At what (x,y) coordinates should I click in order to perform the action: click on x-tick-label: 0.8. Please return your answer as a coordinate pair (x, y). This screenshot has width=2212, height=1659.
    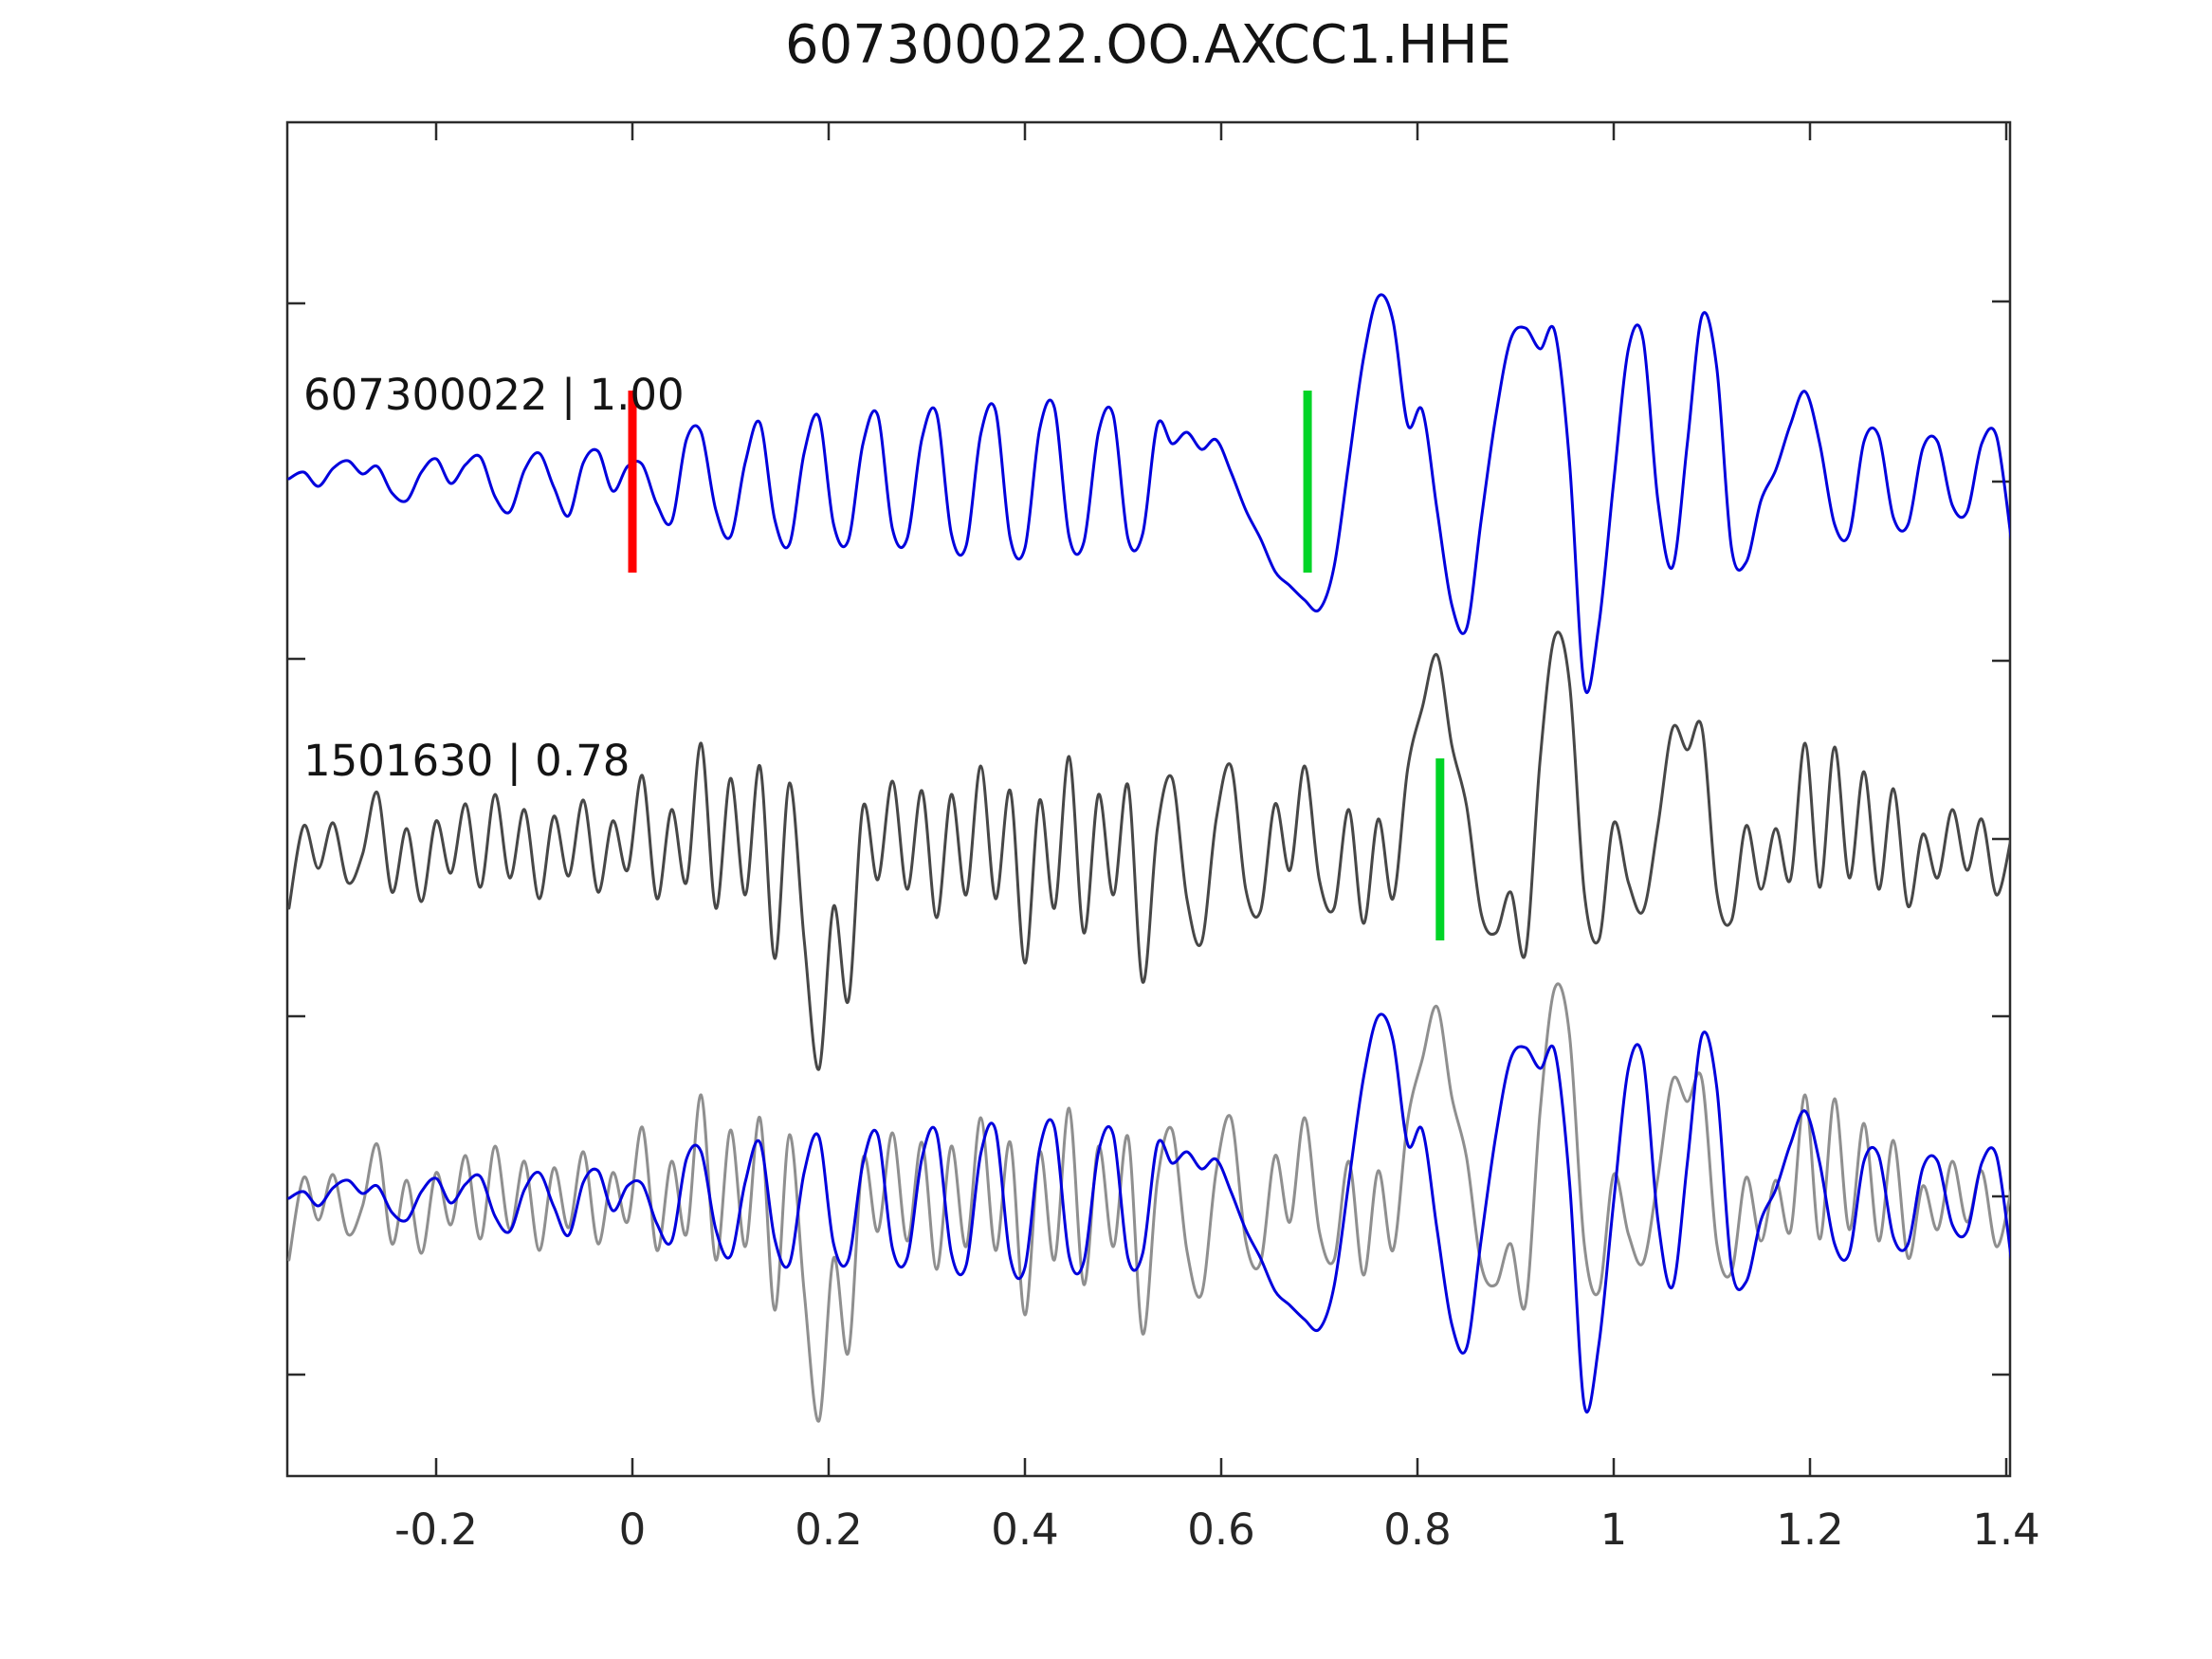
    Looking at the image, I should click on (1417, 1529).